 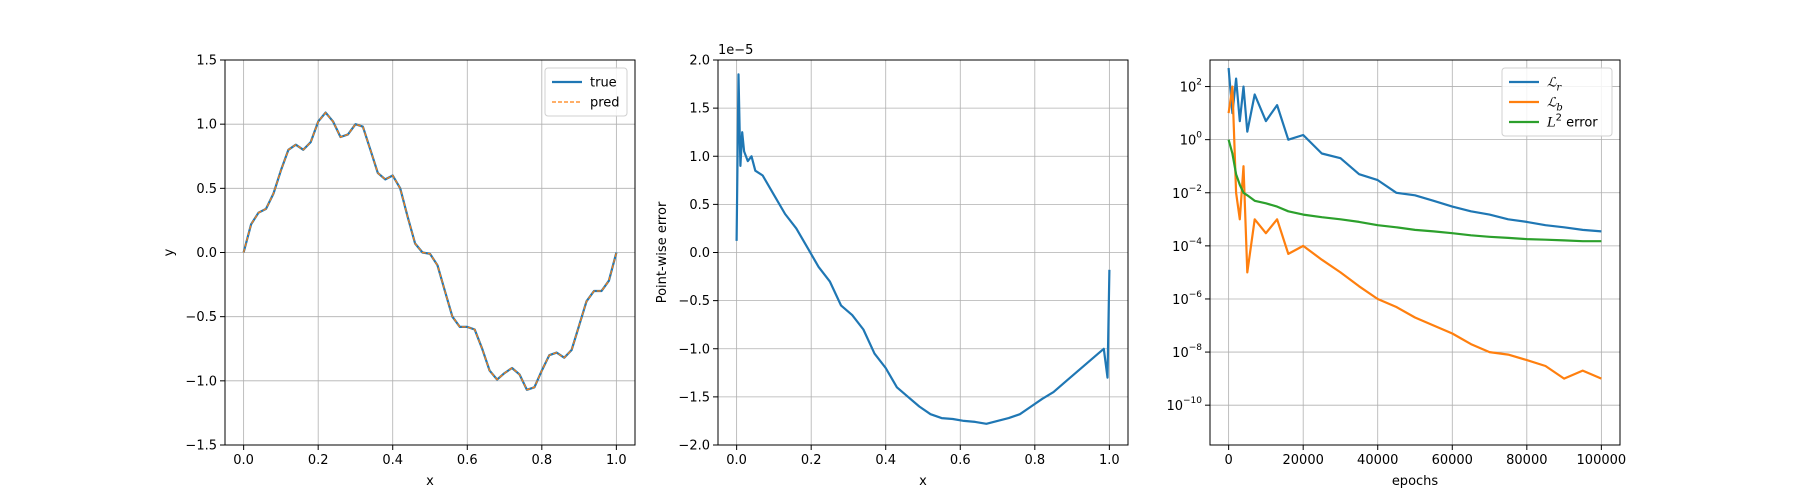 What do you see at coordinates (1228, 460) in the screenshot?
I see `x-tick-label: 0` at bounding box center [1228, 460].